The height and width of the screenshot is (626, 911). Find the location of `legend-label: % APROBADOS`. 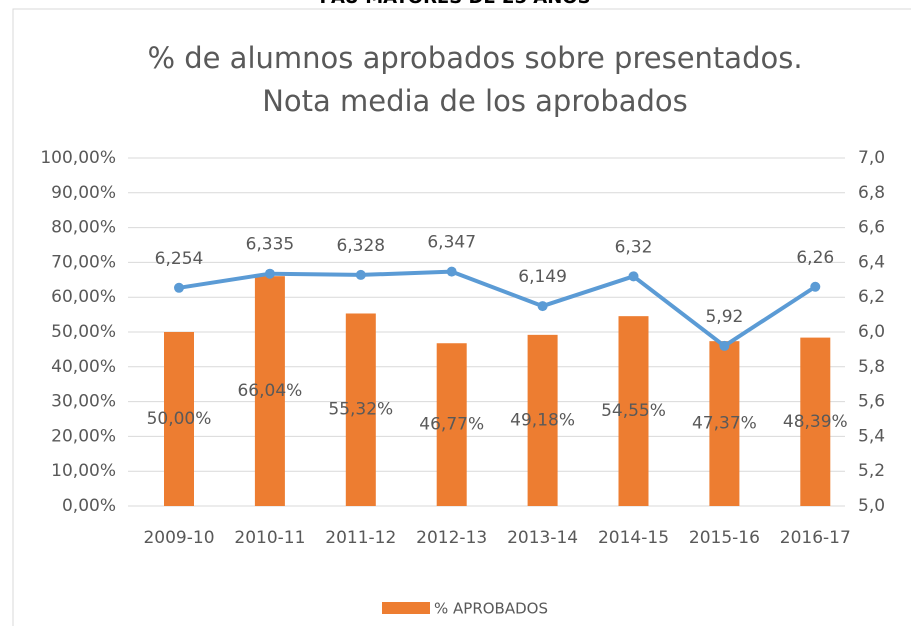

legend-label: % APROBADOS is located at coordinates (491, 609).